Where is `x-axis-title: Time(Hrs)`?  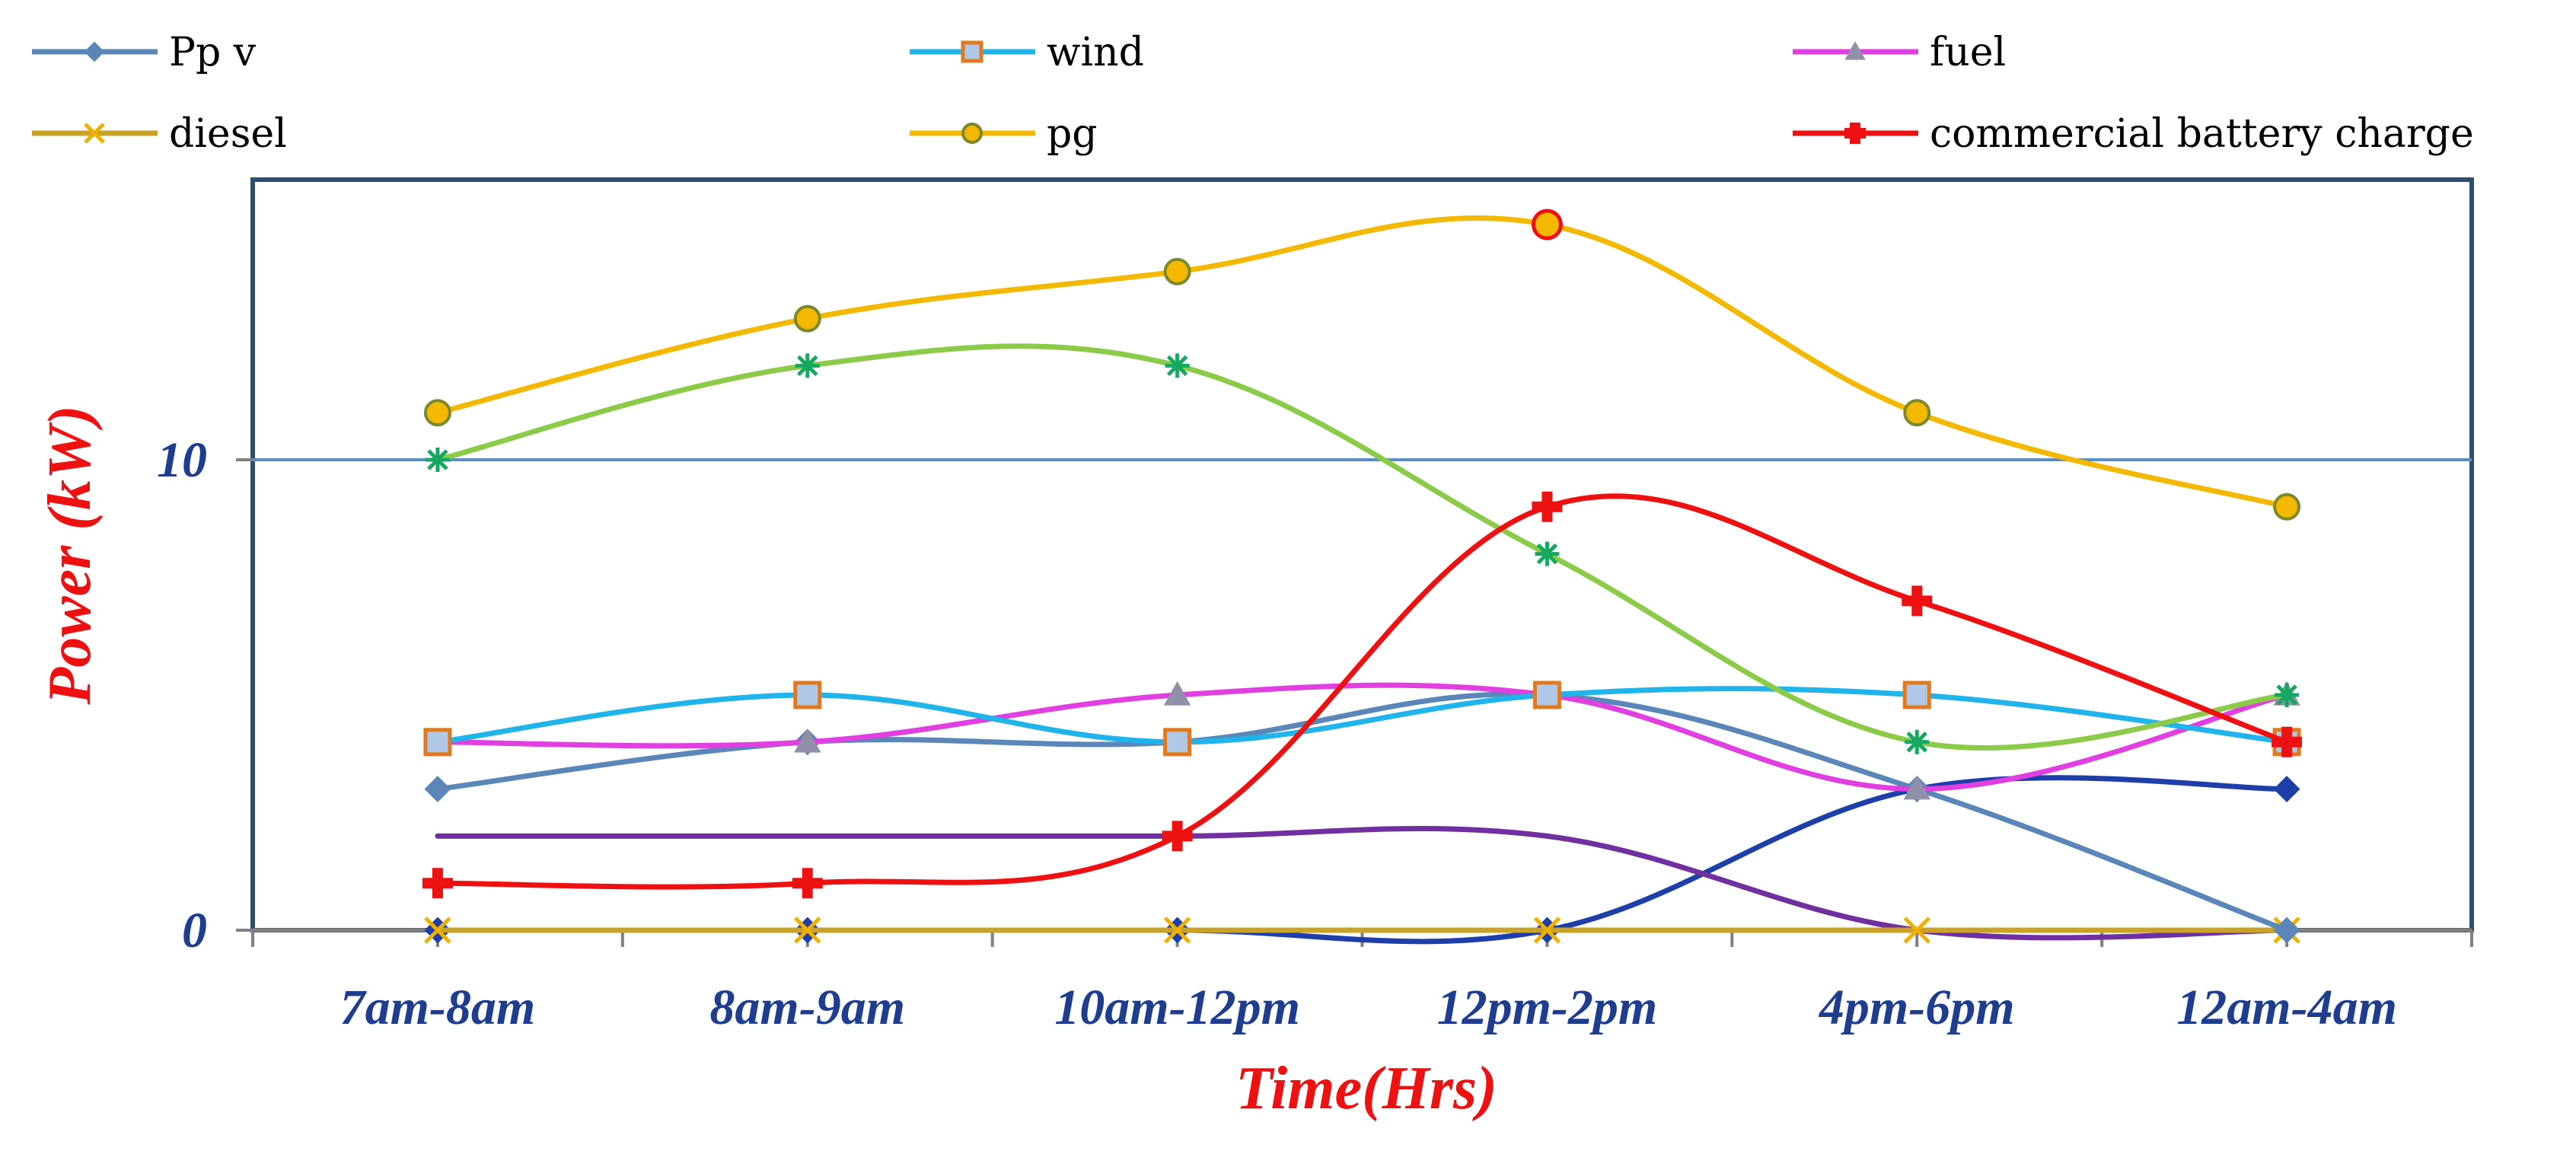
x-axis-title: Time(Hrs) is located at coordinates (1366, 1088).